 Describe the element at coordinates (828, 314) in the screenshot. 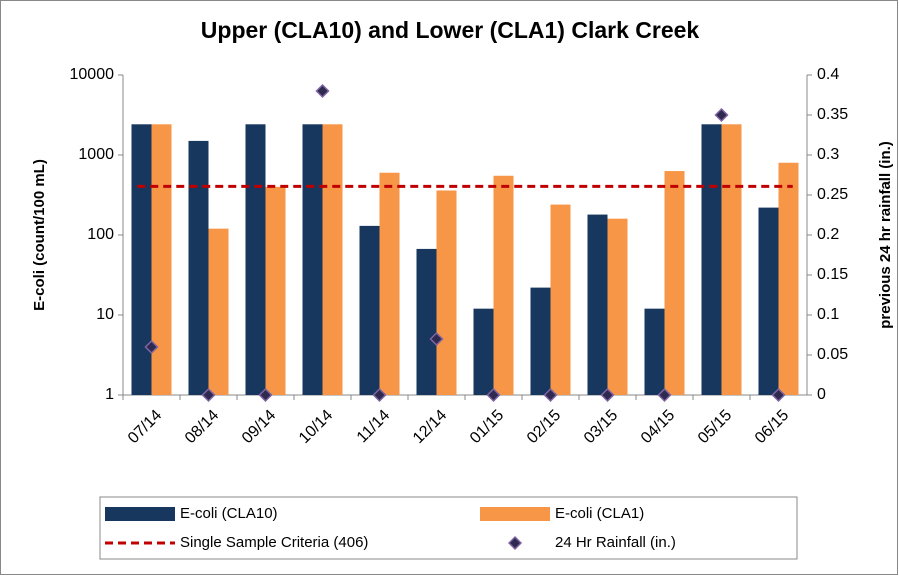

I see `y2-tick-label: 0.1` at that location.